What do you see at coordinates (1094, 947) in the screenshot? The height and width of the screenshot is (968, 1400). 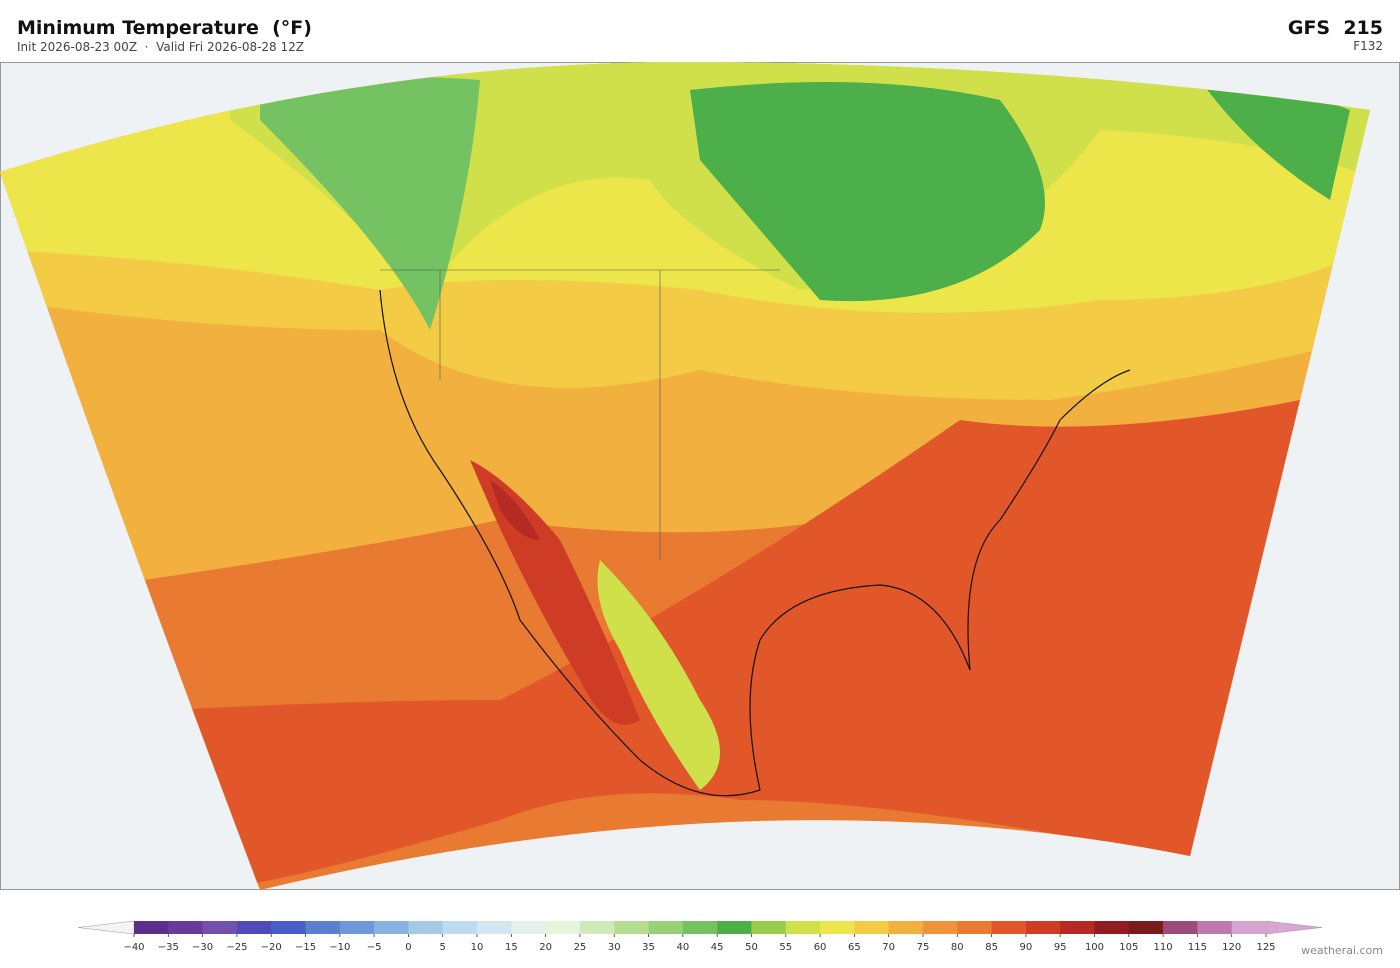 I see `colorbar-tick-label: 100` at bounding box center [1094, 947].